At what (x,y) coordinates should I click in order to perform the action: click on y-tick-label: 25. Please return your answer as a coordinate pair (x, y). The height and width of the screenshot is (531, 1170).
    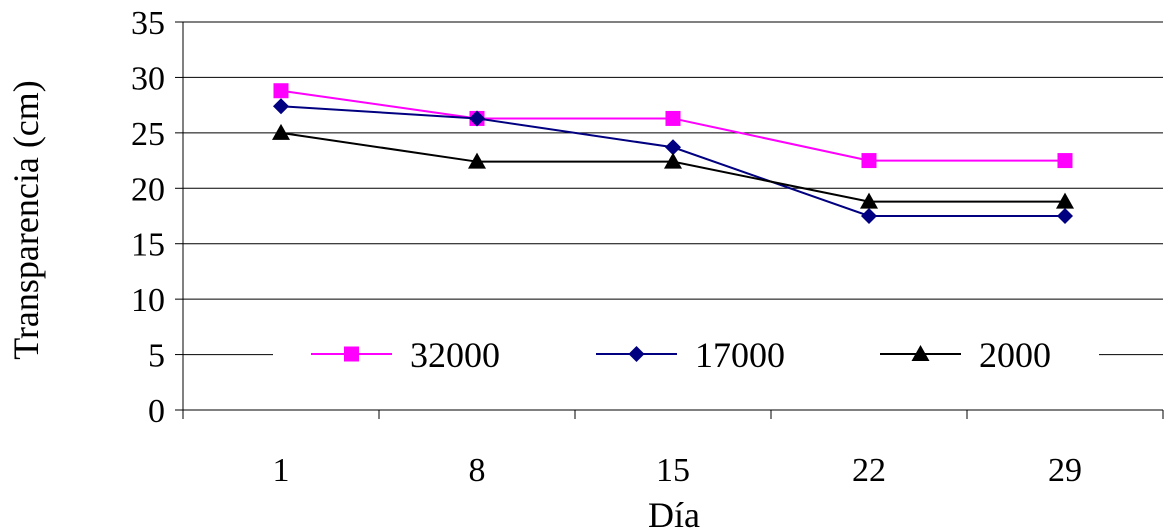
    Looking at the image, I should click on (148, 134).